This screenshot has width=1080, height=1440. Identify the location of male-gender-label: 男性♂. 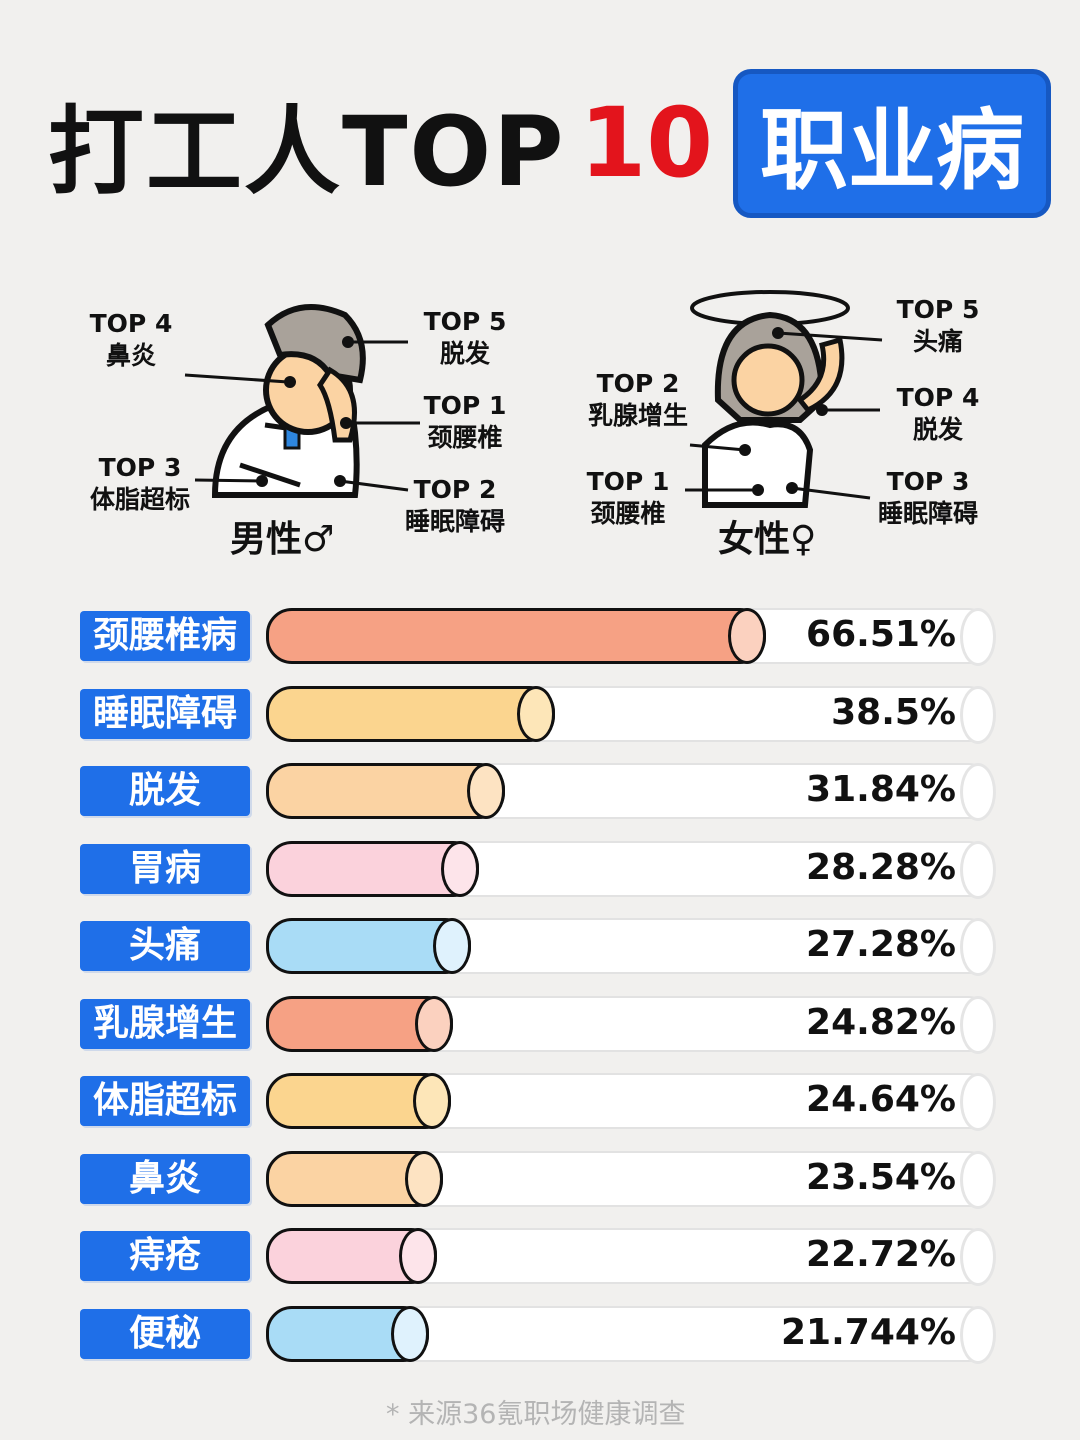
(282, 539).